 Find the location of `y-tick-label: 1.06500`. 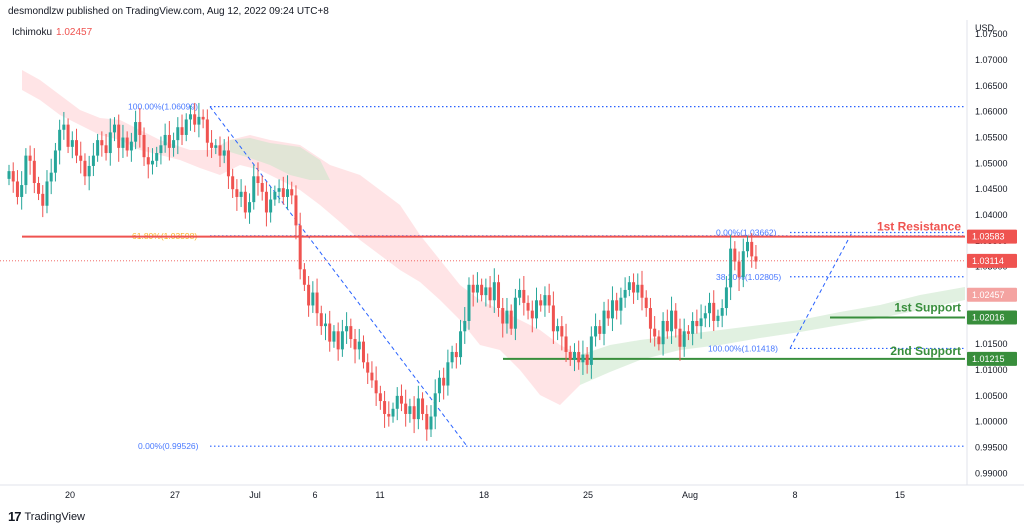

y-tick-label: 1.06500 is located at coordinates (991, 86).